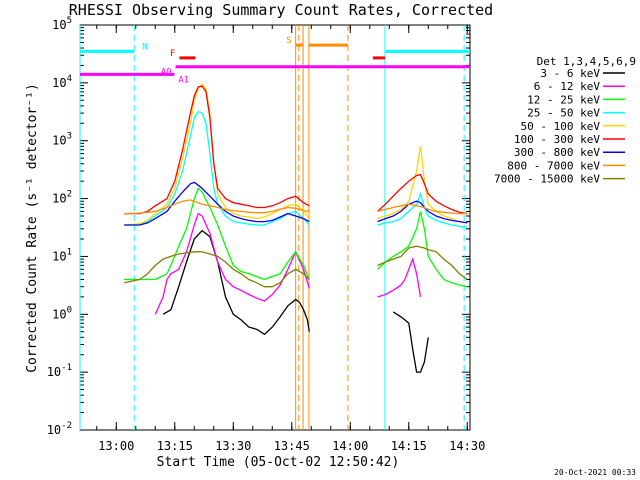 Image resolution: width=640 pixels, height=480 pixels. Describe the element at coordinates (467, 446) in the screenshot. I see `x-tick-label: 14:30` at that location.